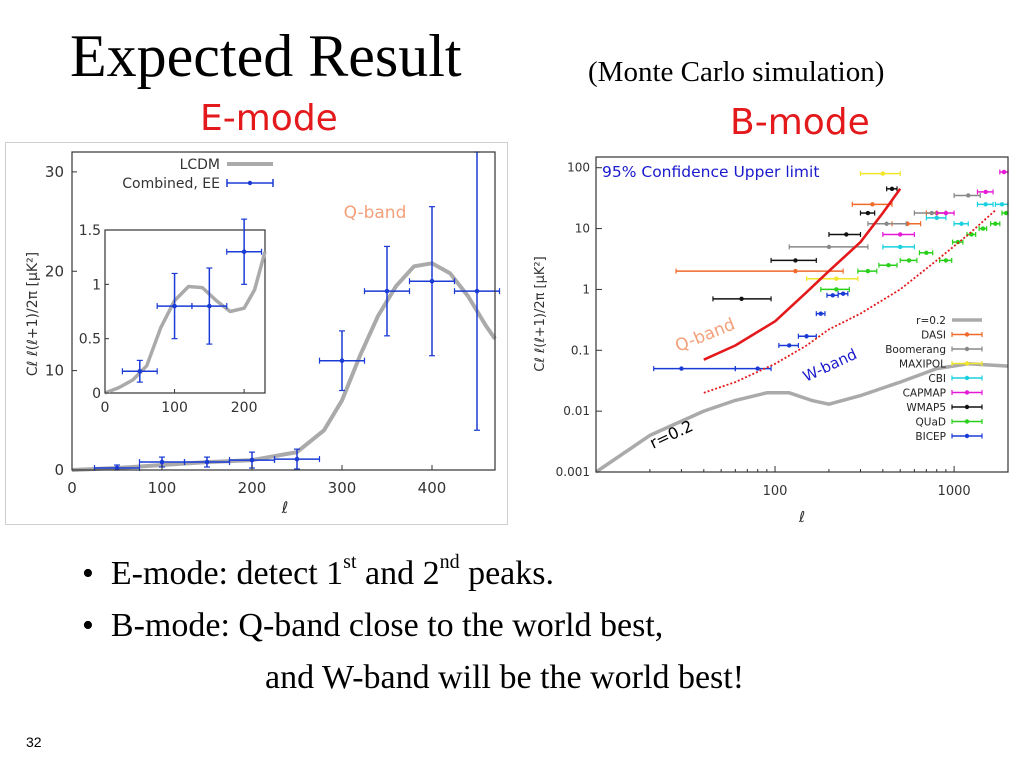  I want to click on legend-label-quad: QUaD, so click(931, 423).